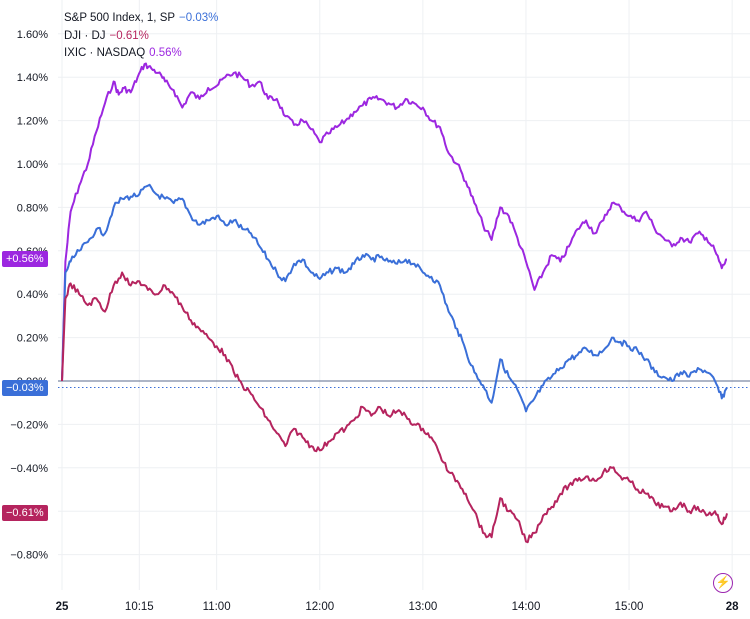 Image resolution: width=750 pixels, height=619 pixels. I want to click on x-axis: 25 10:15 11:00 12:00 13:00 14:00 15:00 28, so click(398, 607).